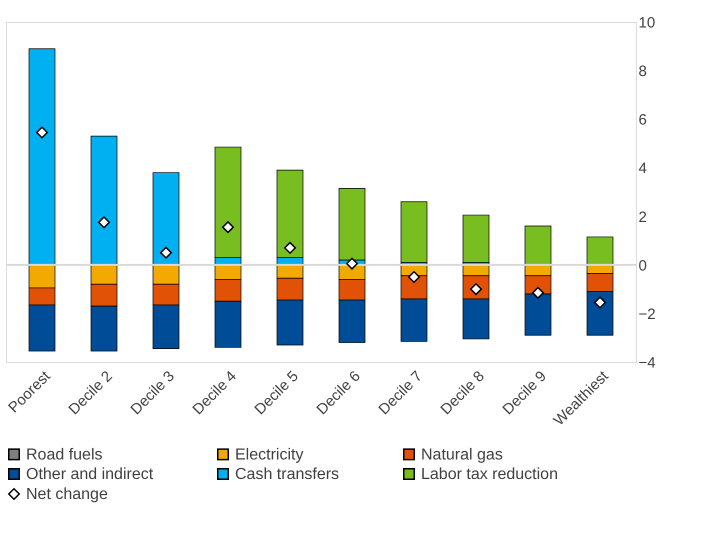 This screenshot has height=544, width=725. I want to click on legend-label: Cash transfers, so click(287, 474).